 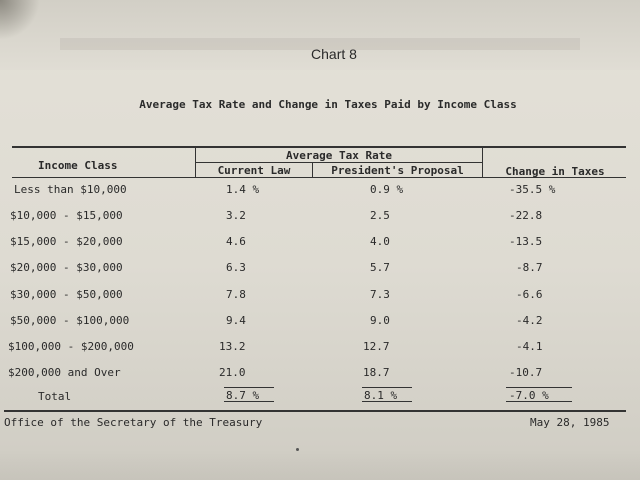 I want to click on row-change: -22.8, so click(x=526, y=215).